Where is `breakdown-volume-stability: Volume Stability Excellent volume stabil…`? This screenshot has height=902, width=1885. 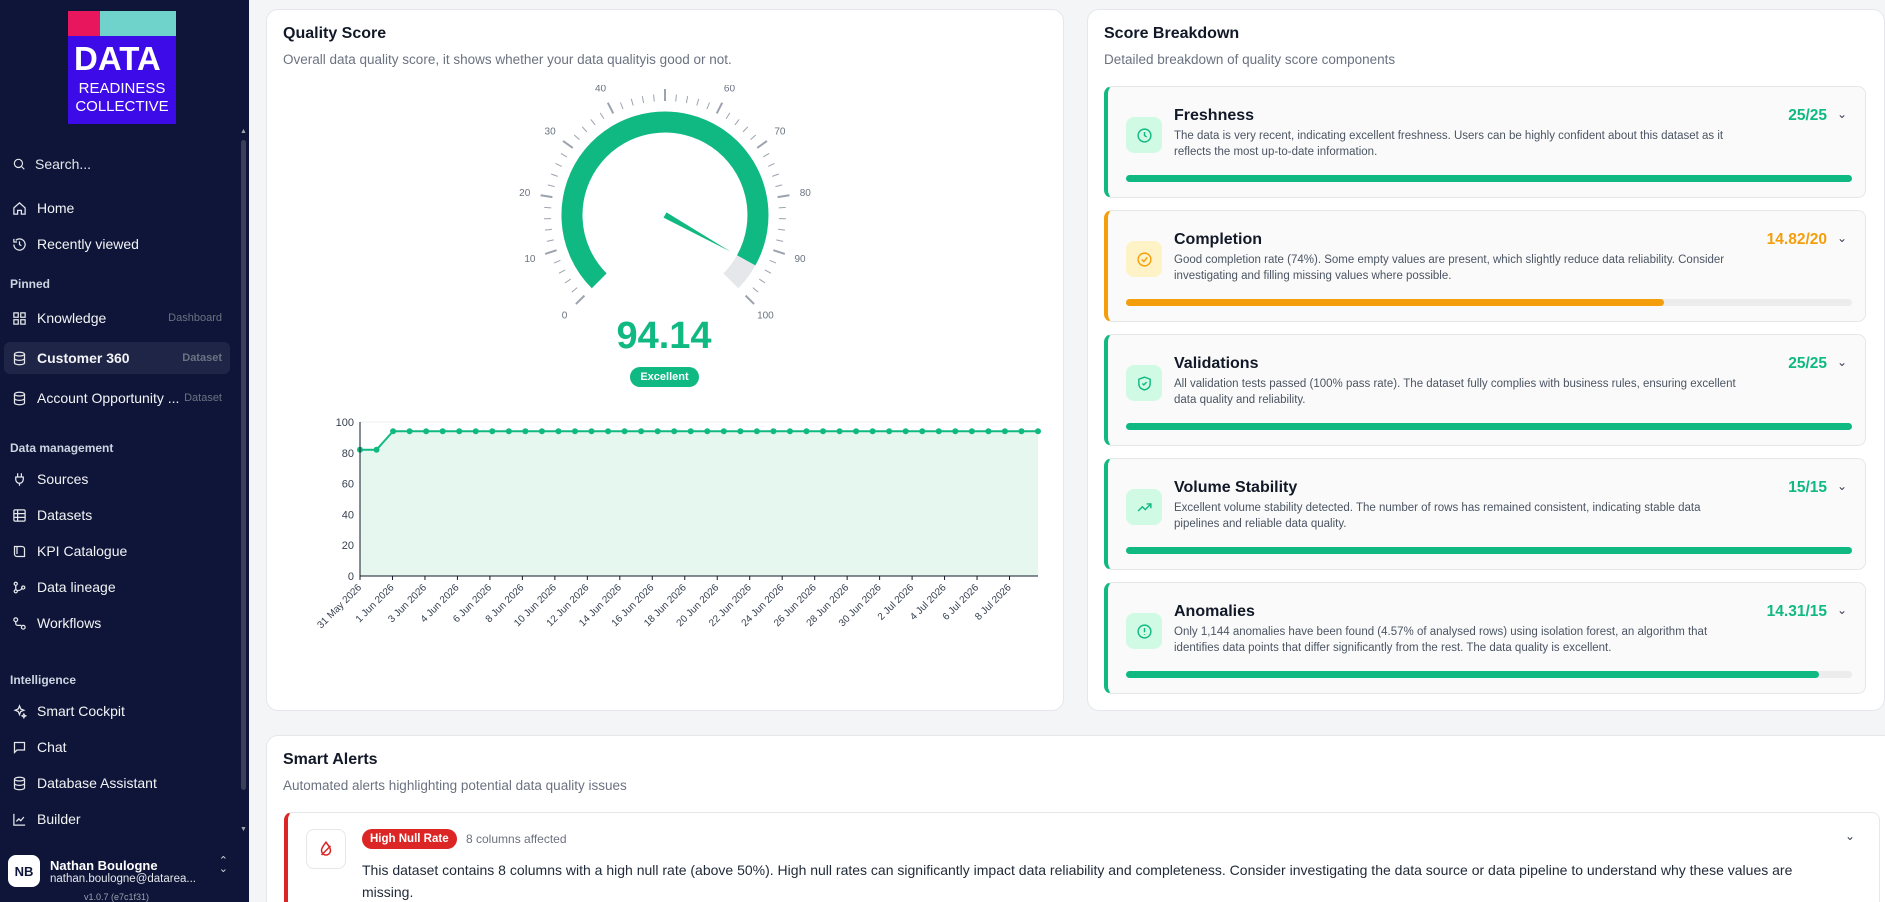 breakdown-volume-stability: Volume Stability Excellent volume stabil… is located at coordinates (1485, 514).